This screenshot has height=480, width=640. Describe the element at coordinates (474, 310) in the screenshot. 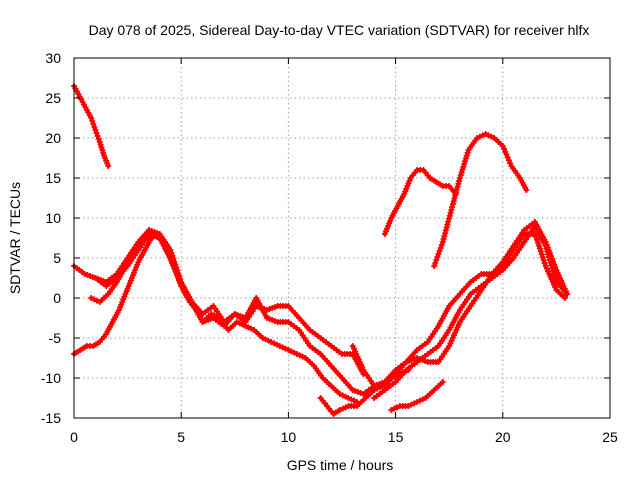

I see `series-arc-late-rising-a` at that location.